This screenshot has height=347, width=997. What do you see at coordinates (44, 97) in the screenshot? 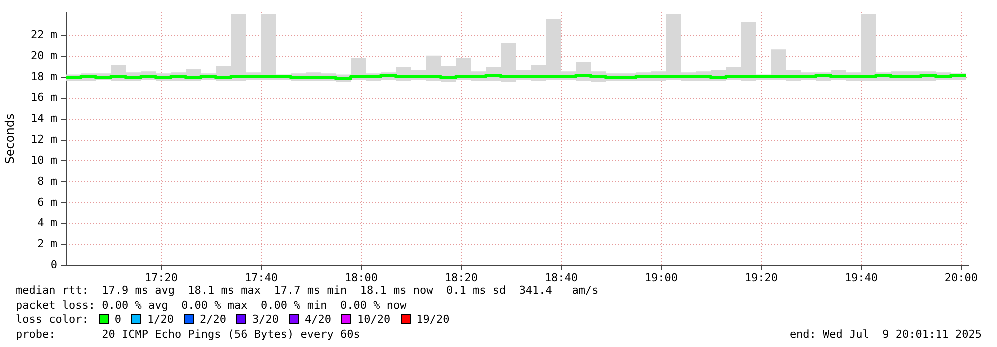
I see `y-tick-label: 16 m` at bounding box center [44, 97].